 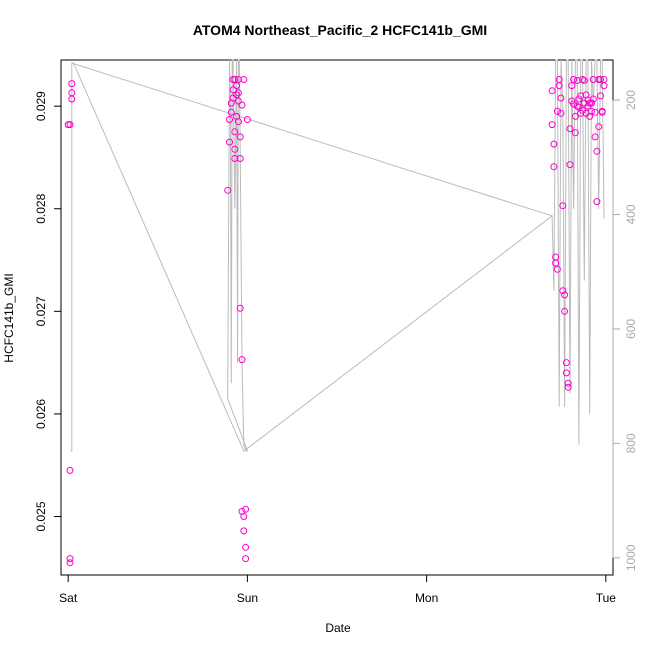 I want to click on x-tick-label: Sun, so click(x=247, y=598).